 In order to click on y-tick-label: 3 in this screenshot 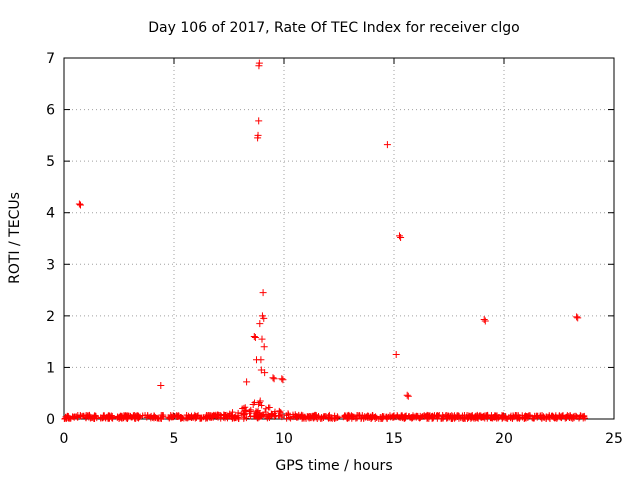, I will do `click(50, 265)`.